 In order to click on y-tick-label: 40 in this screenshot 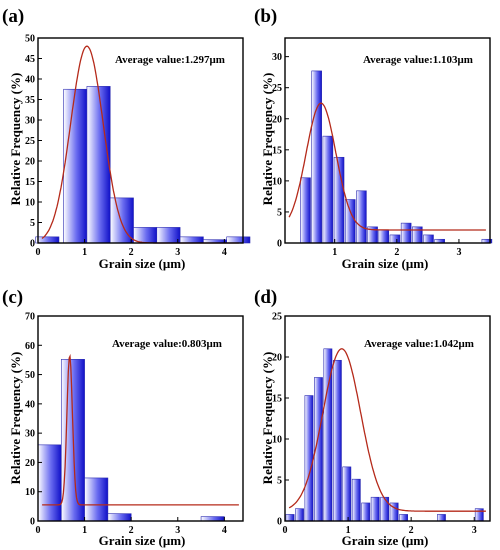, I will do `click(30, 80)`.